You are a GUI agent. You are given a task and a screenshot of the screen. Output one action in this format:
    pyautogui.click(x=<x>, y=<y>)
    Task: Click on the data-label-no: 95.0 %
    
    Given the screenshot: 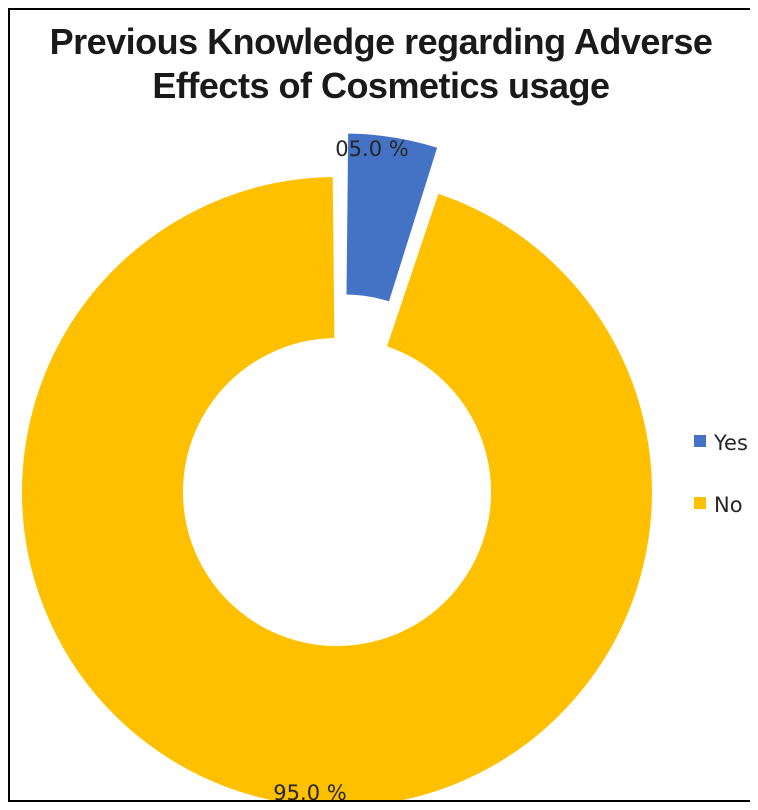 What is the action you would take?
    pyautogui.click(x=309, y=791)
    